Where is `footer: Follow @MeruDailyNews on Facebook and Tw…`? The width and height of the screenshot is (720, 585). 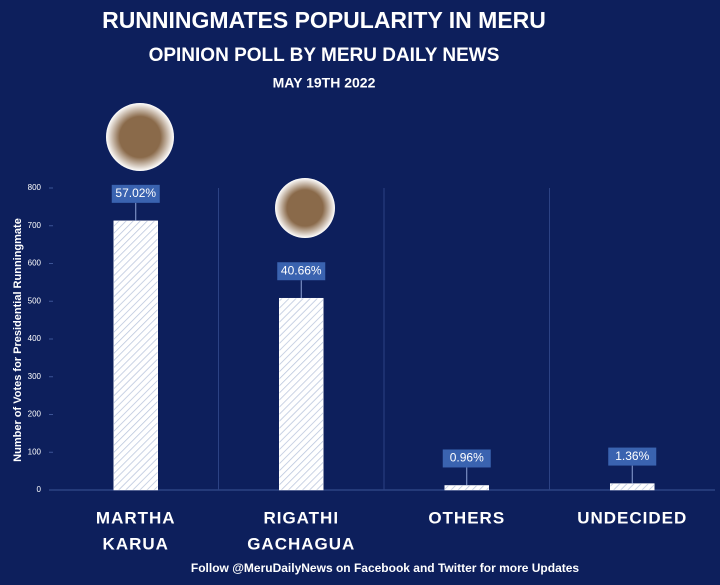
footer: Follow @MeruDailyNews on Facebook and Tw… is located at coordinates (385, 568).